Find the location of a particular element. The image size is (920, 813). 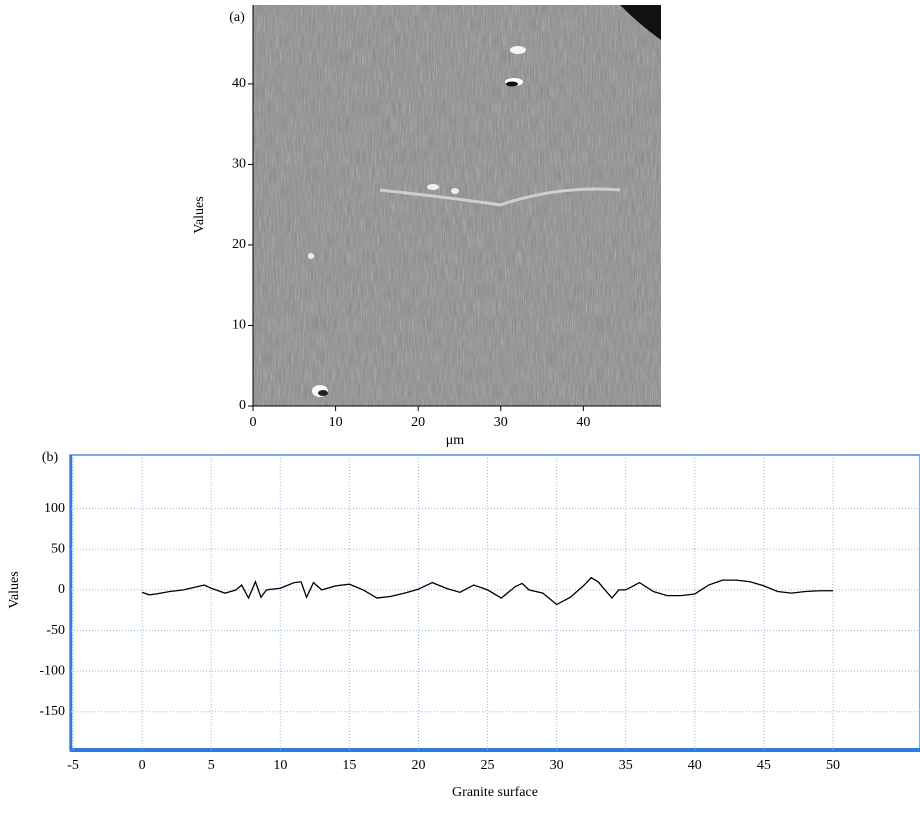

y-tick-label: 30 is located at coordinates (239, 164).